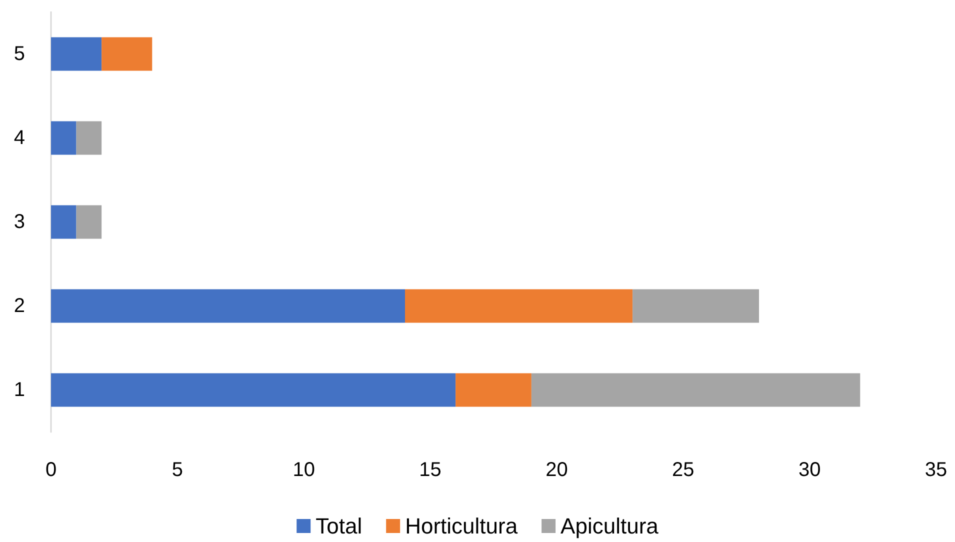  Describe the element at coordinates (461, 526) in the screenshot. I see `legend-label: Horticultura` at that location.